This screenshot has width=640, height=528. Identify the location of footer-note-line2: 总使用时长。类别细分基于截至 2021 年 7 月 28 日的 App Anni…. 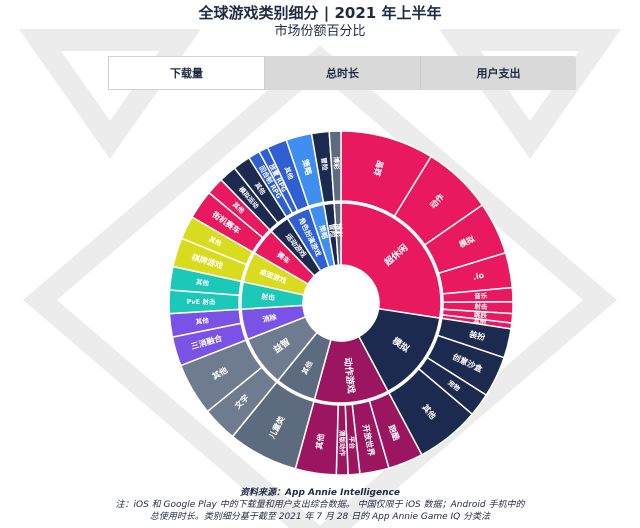
(320, 517).